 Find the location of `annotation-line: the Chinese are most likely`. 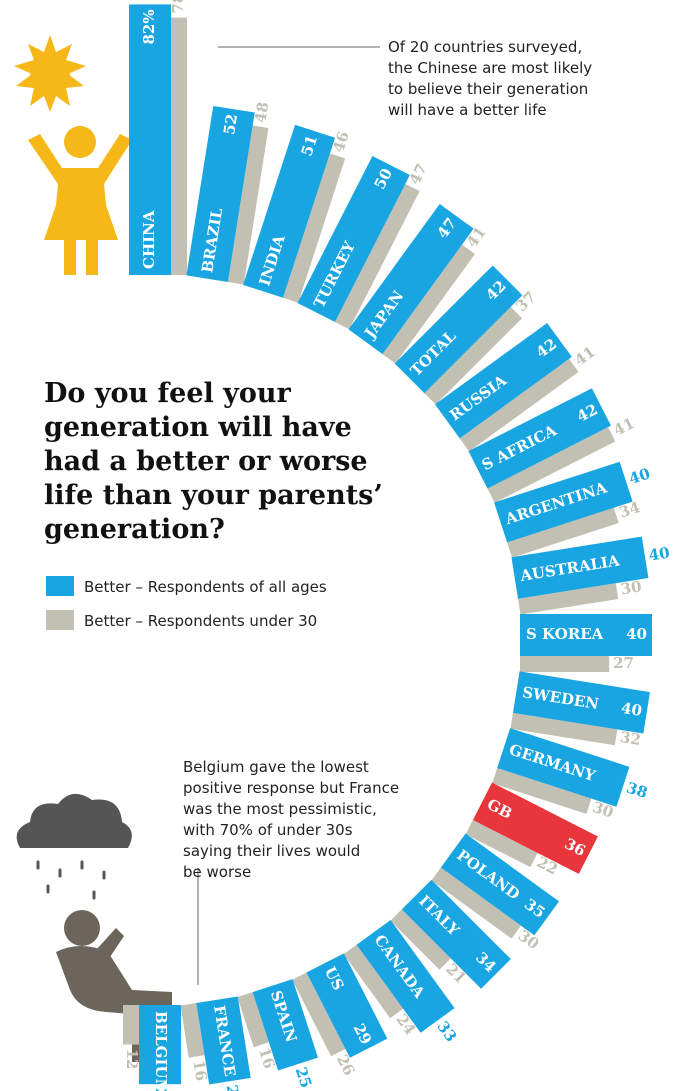

annotation-line: the Chinese are most likely is located at coordinates (490, 68).